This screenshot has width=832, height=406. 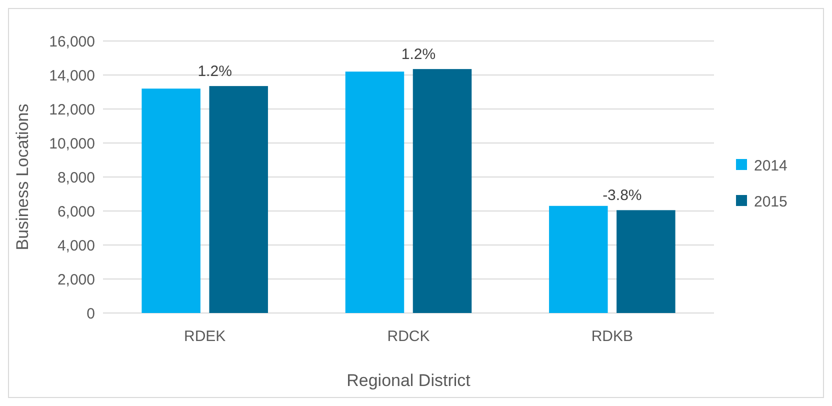 What do you see at coordinates (76, 245) in the screenshot?
I see `y-tick-label: 4,000` at bounding box center [76, 245].